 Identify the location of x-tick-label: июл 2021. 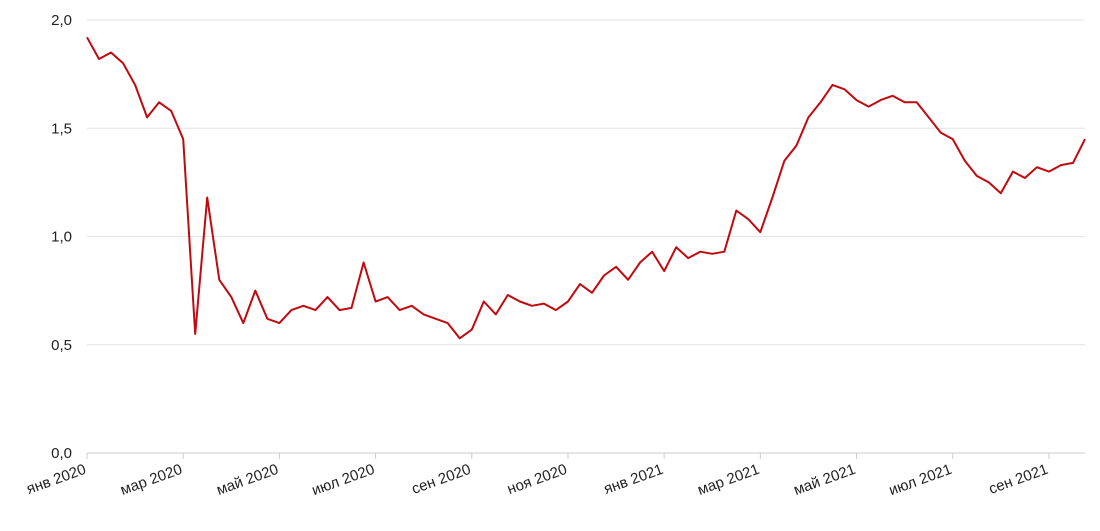
(920, 480).